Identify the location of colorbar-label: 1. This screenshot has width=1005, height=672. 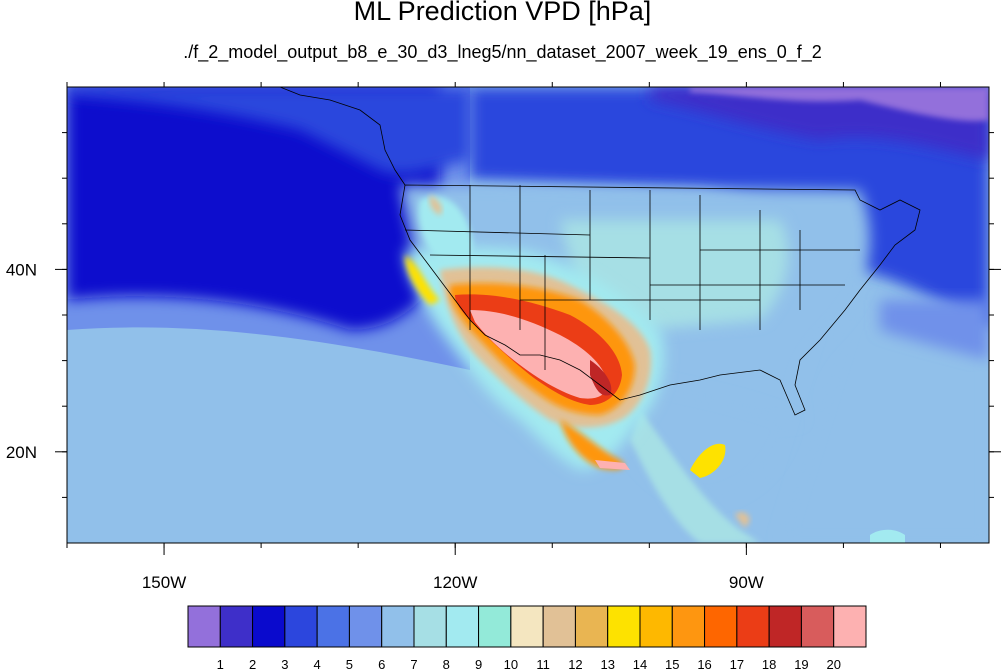
(220, 664).